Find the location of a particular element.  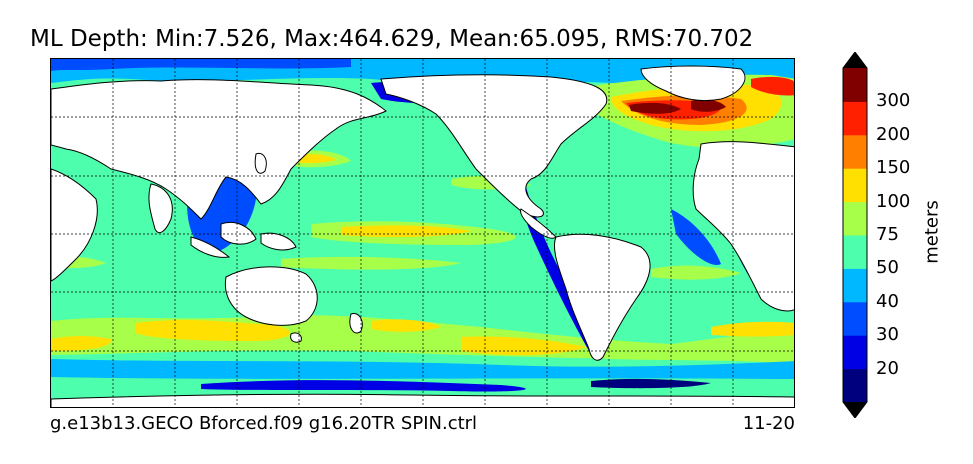

land-europe-africa is located at coordinates (743, 226).